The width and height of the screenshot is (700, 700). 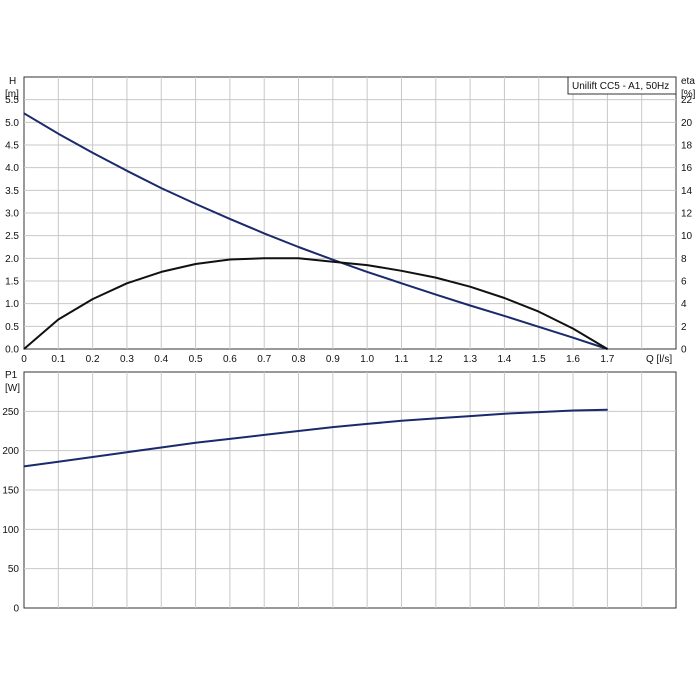 I want to click on x-tick-label: 0.8, so click(x=299, y=359).